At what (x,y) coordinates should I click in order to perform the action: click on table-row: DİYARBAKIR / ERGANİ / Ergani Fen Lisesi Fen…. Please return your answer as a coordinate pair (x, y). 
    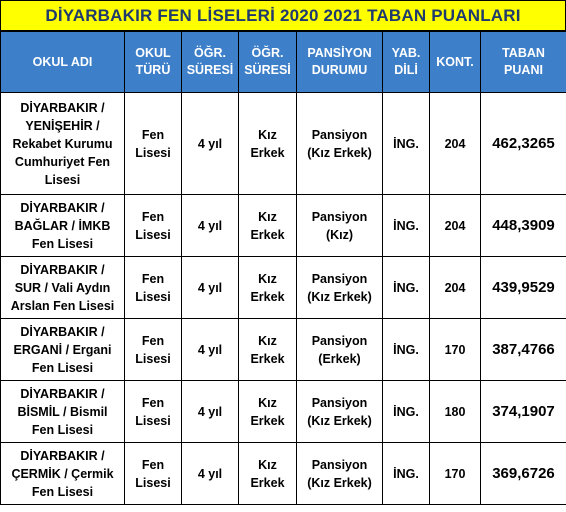
    Looking at the image, I should click on (283, 349).